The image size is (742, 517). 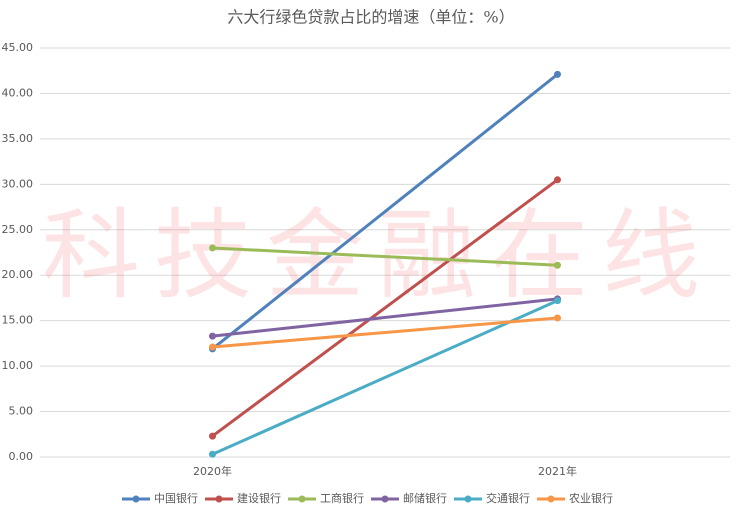 I want to click on y-tick-label: 10.00, so click(x=18, y=365).